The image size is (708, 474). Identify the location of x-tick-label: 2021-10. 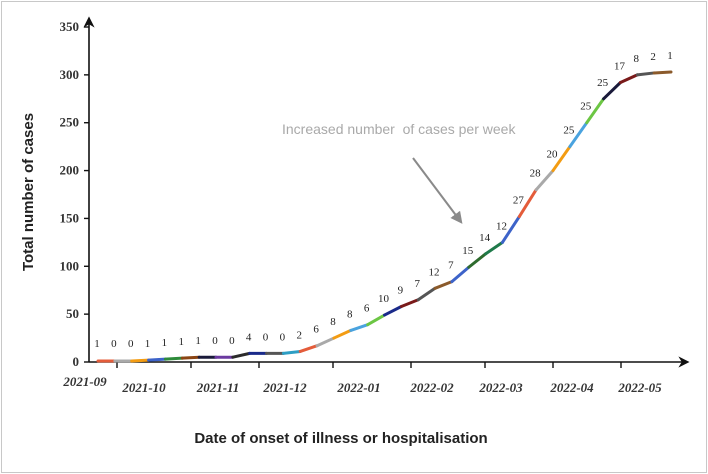
(143, 387).